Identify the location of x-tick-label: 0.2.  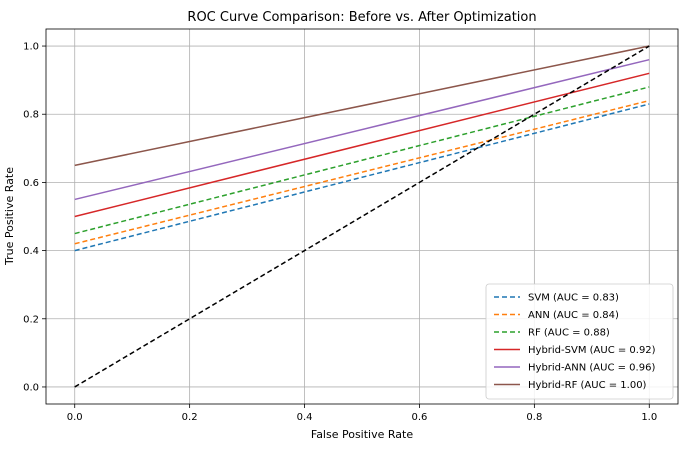
(190, 417).